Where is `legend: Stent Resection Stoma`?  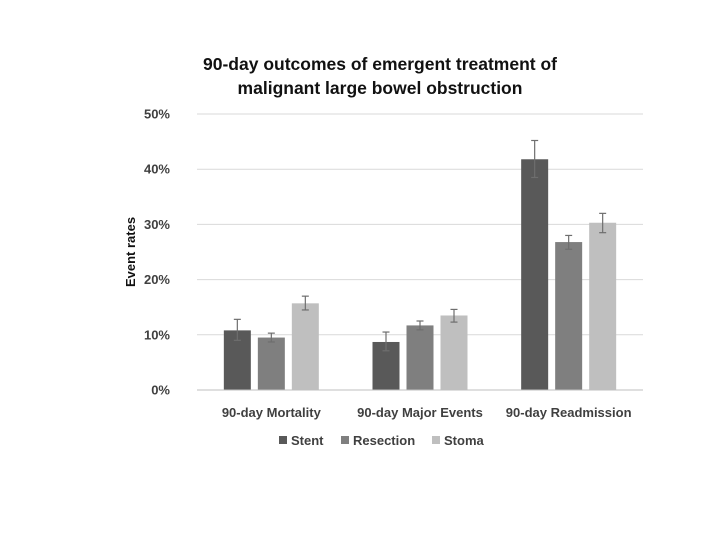 legend: Stent Resection Stoma is located at coordinates (382, 440).